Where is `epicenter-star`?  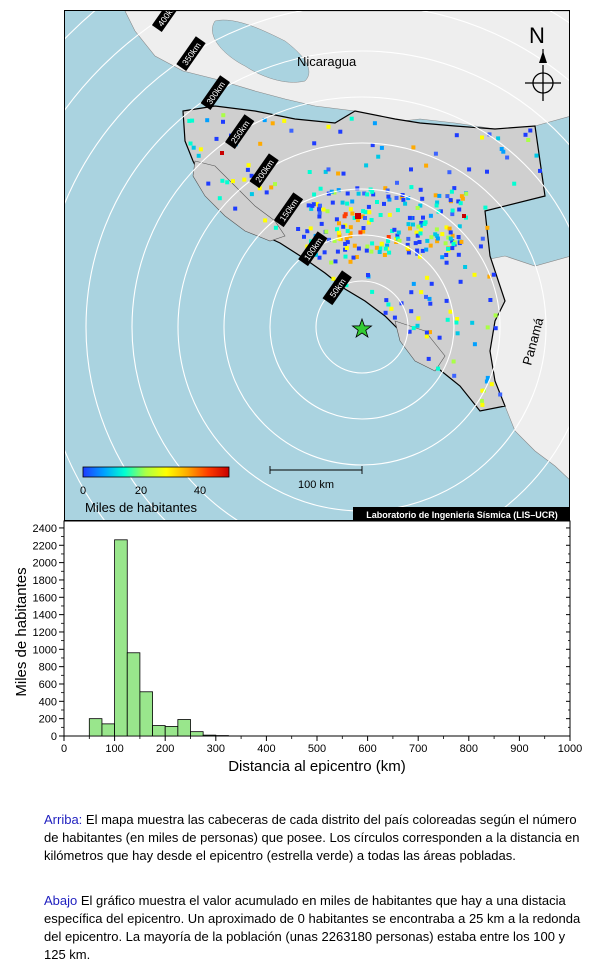
epicenter-star is located at coordinates (362, 327).